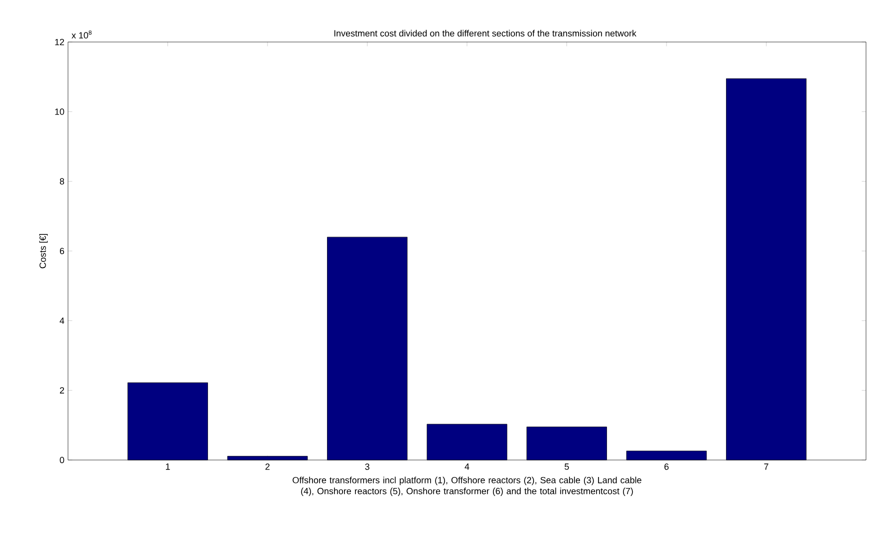 The height and width of the screenshot is (540, 880). What do you see at coordinates (267, 467) in the screenshot?
I see `x-tick-label: 2` at bounding box center [267, 467].